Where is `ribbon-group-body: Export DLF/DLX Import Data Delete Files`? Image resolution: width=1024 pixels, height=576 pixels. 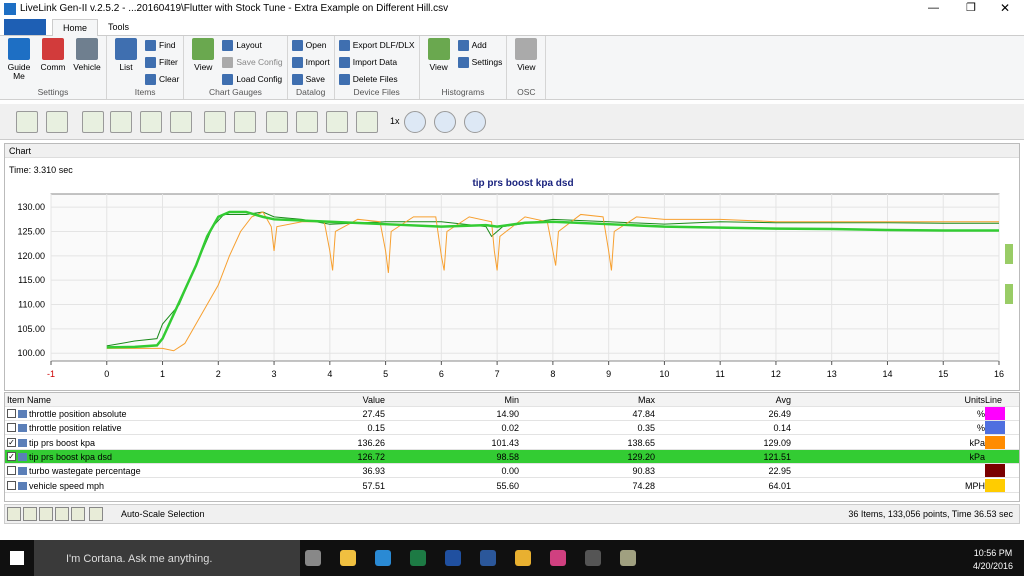
ribbon-group-body: Export DLF/DLX Import Data Delete Files is located at coordinates (376, 62).